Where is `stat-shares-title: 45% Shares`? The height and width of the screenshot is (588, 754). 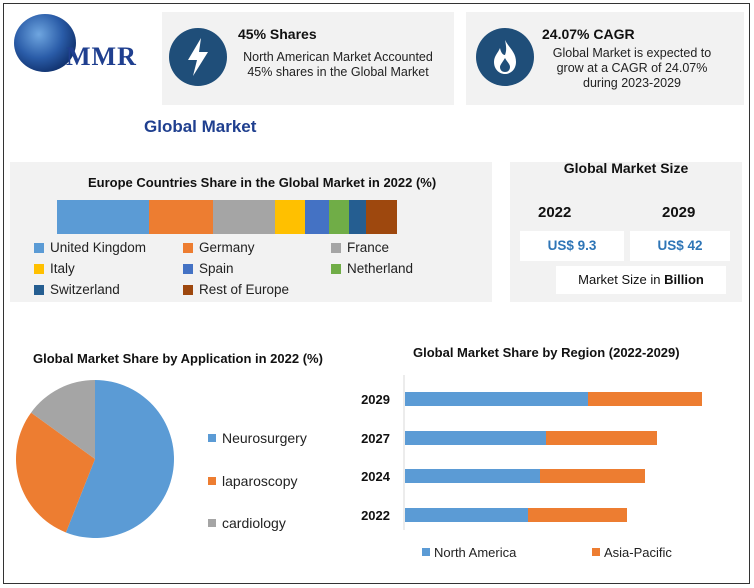
stat-shares-title: 45% Shares is located at coordinates (277, 34).